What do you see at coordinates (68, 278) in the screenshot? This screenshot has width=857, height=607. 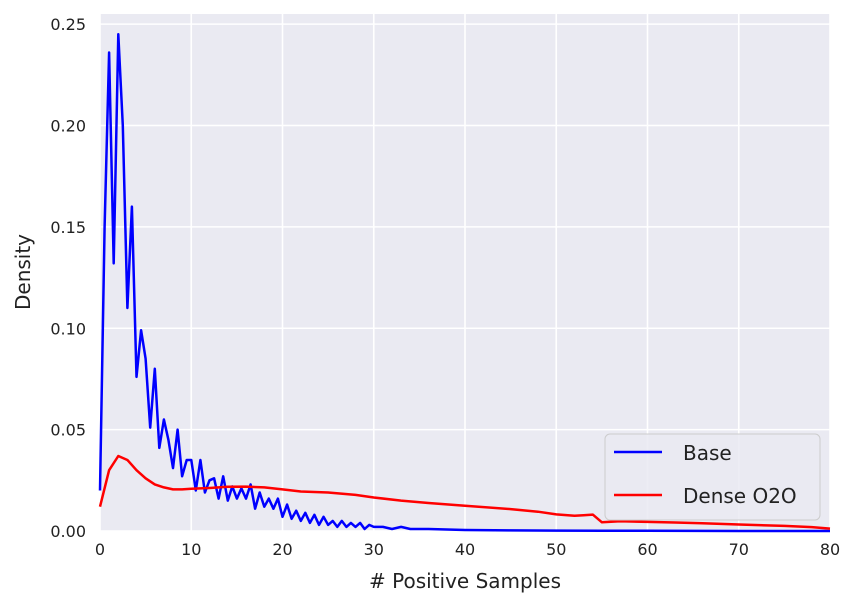 I see `y-tick-labels: 0.00 0.05 0.10 0.15 0.20 0.25` at bounding box center [68, 278].